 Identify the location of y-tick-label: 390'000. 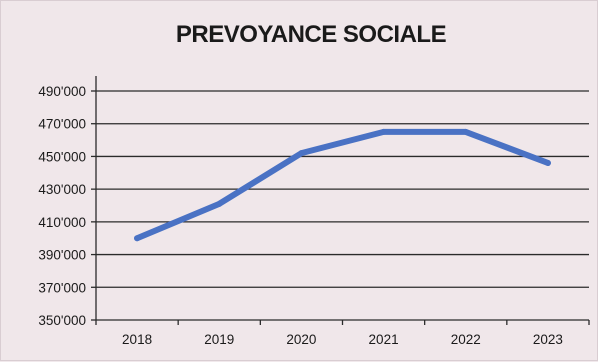
(62, 255).